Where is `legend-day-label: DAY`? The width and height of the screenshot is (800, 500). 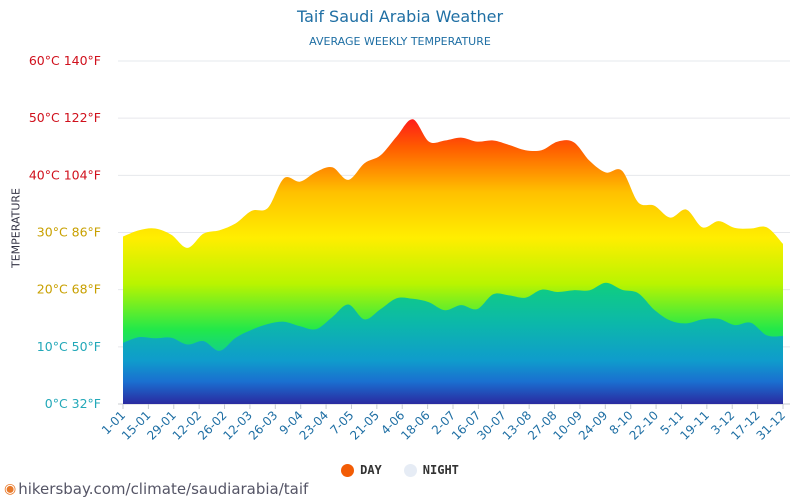 legend-day-label: DAY is located at coordinates (371, 470).